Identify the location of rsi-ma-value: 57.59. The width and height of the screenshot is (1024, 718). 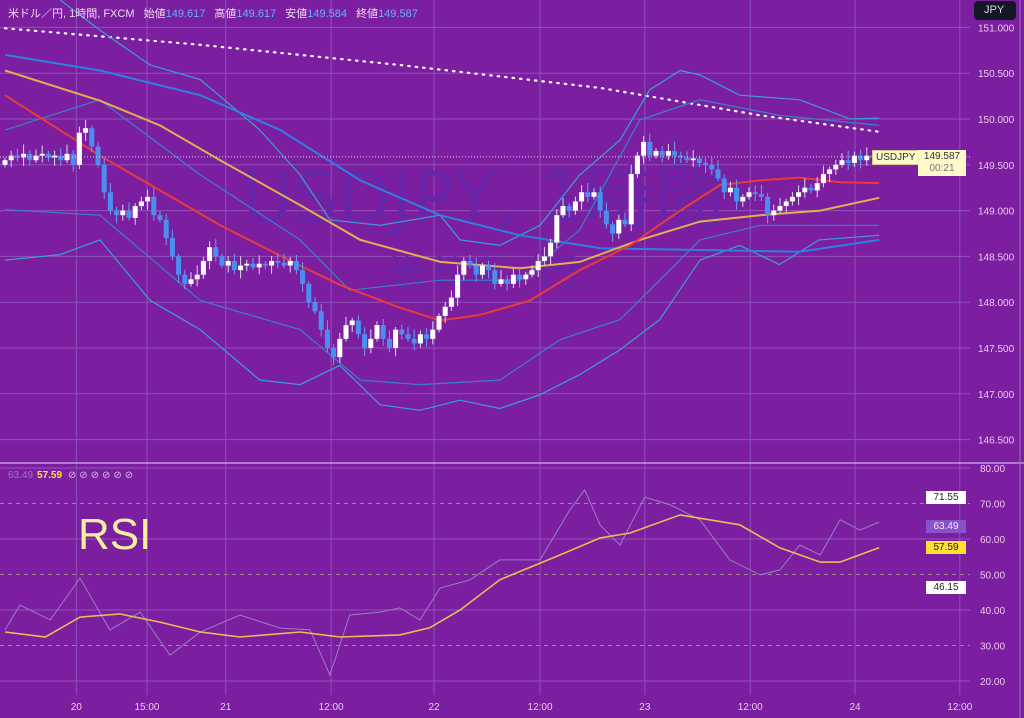
(50, 475).